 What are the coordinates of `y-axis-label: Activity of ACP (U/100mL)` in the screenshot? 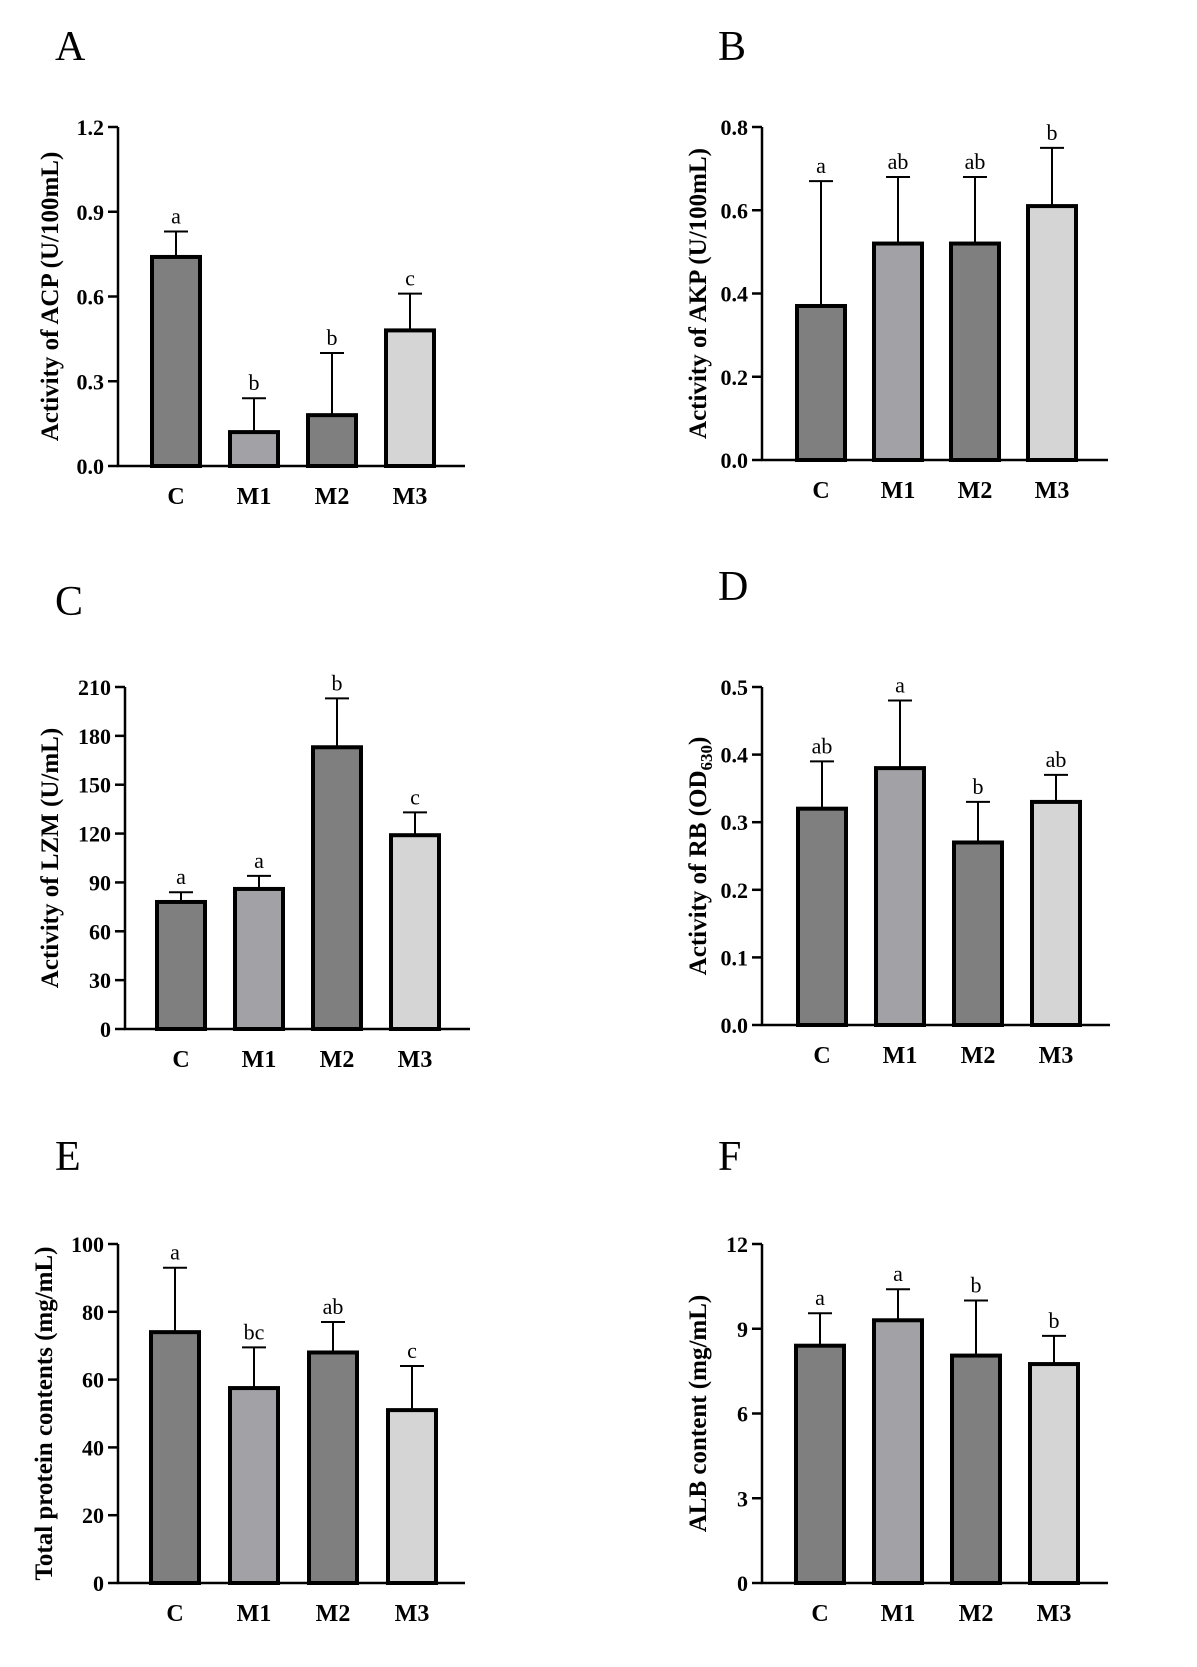 It's located at (50, 297).